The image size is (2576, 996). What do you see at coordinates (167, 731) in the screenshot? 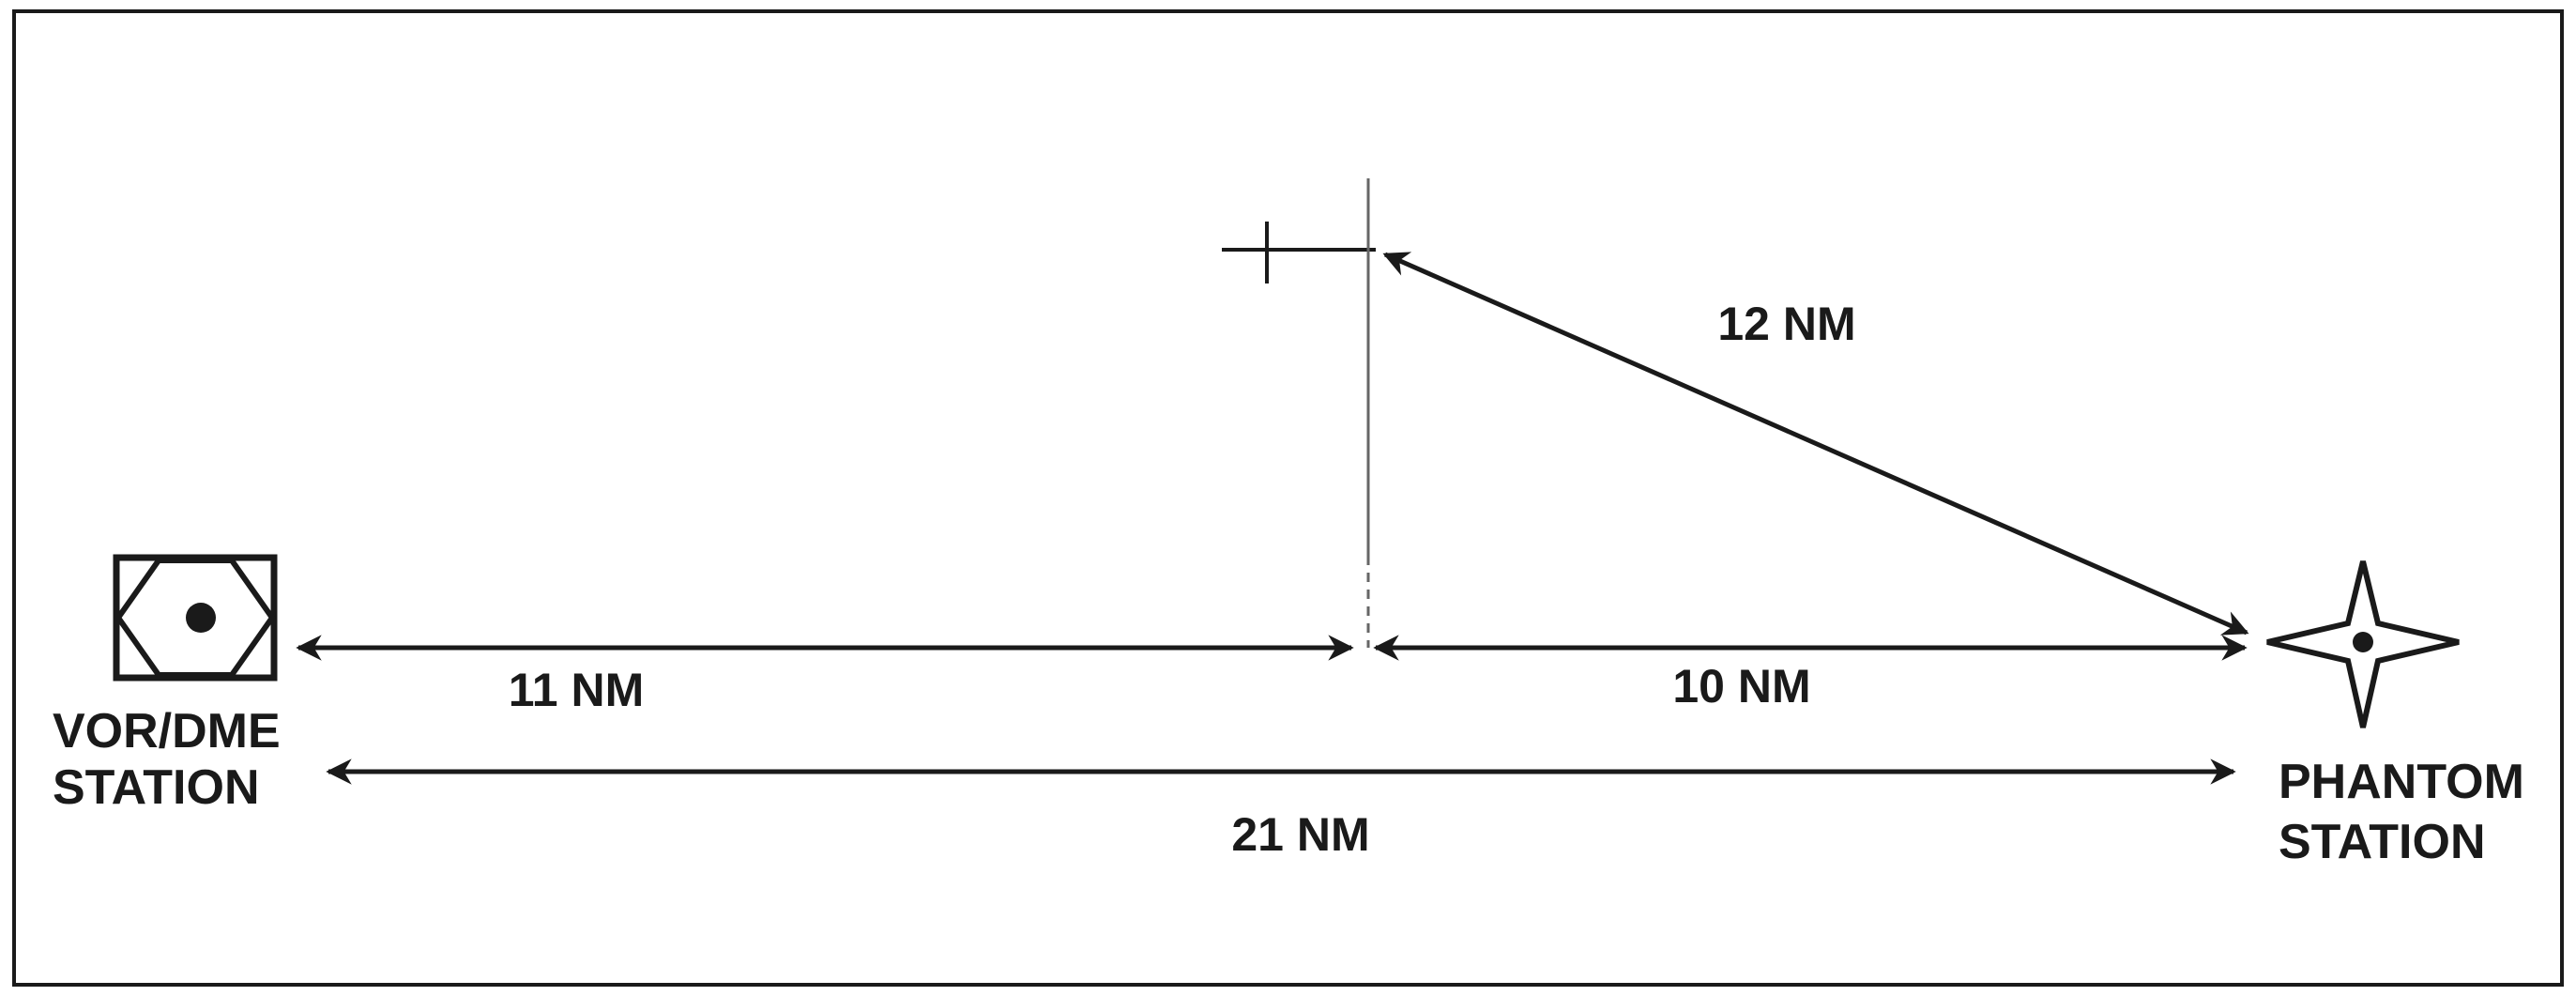
I see `vor-dme-label-line1: VOR/DME` at bounding box center [167, 731].